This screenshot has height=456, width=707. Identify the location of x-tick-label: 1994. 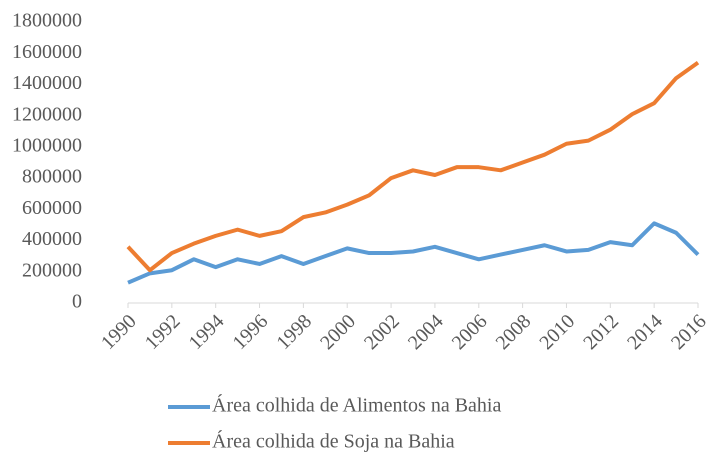
(207, 332).